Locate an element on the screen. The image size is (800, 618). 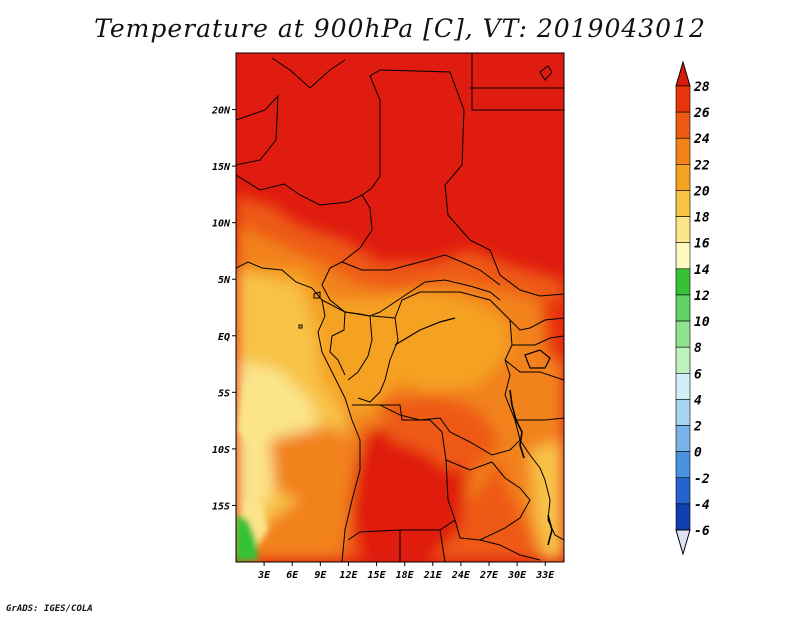
lon-tick-label: 21E is located at coordinates (433, 575).